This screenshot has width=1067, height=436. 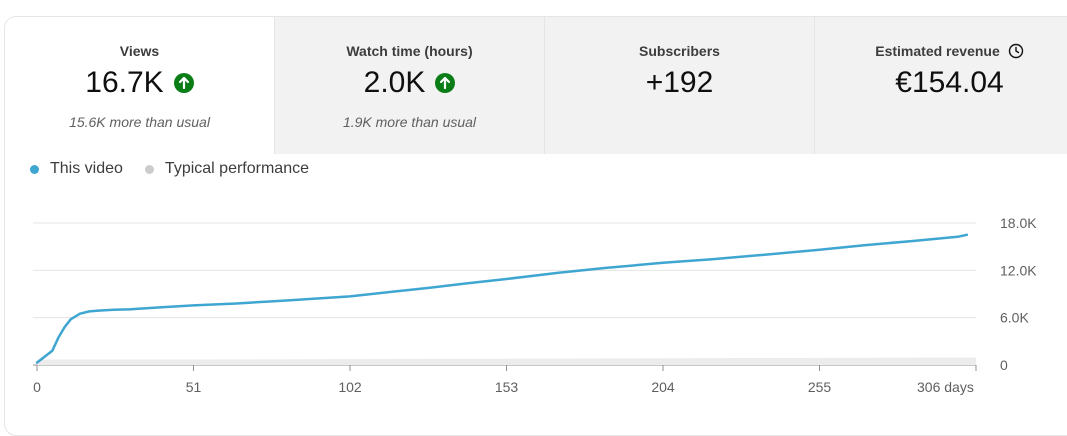 What do you see at coordinates (1014, 318) in the screenshot?
I see `y-tick-label: 6.0K` at bounding box center [1014, 318].